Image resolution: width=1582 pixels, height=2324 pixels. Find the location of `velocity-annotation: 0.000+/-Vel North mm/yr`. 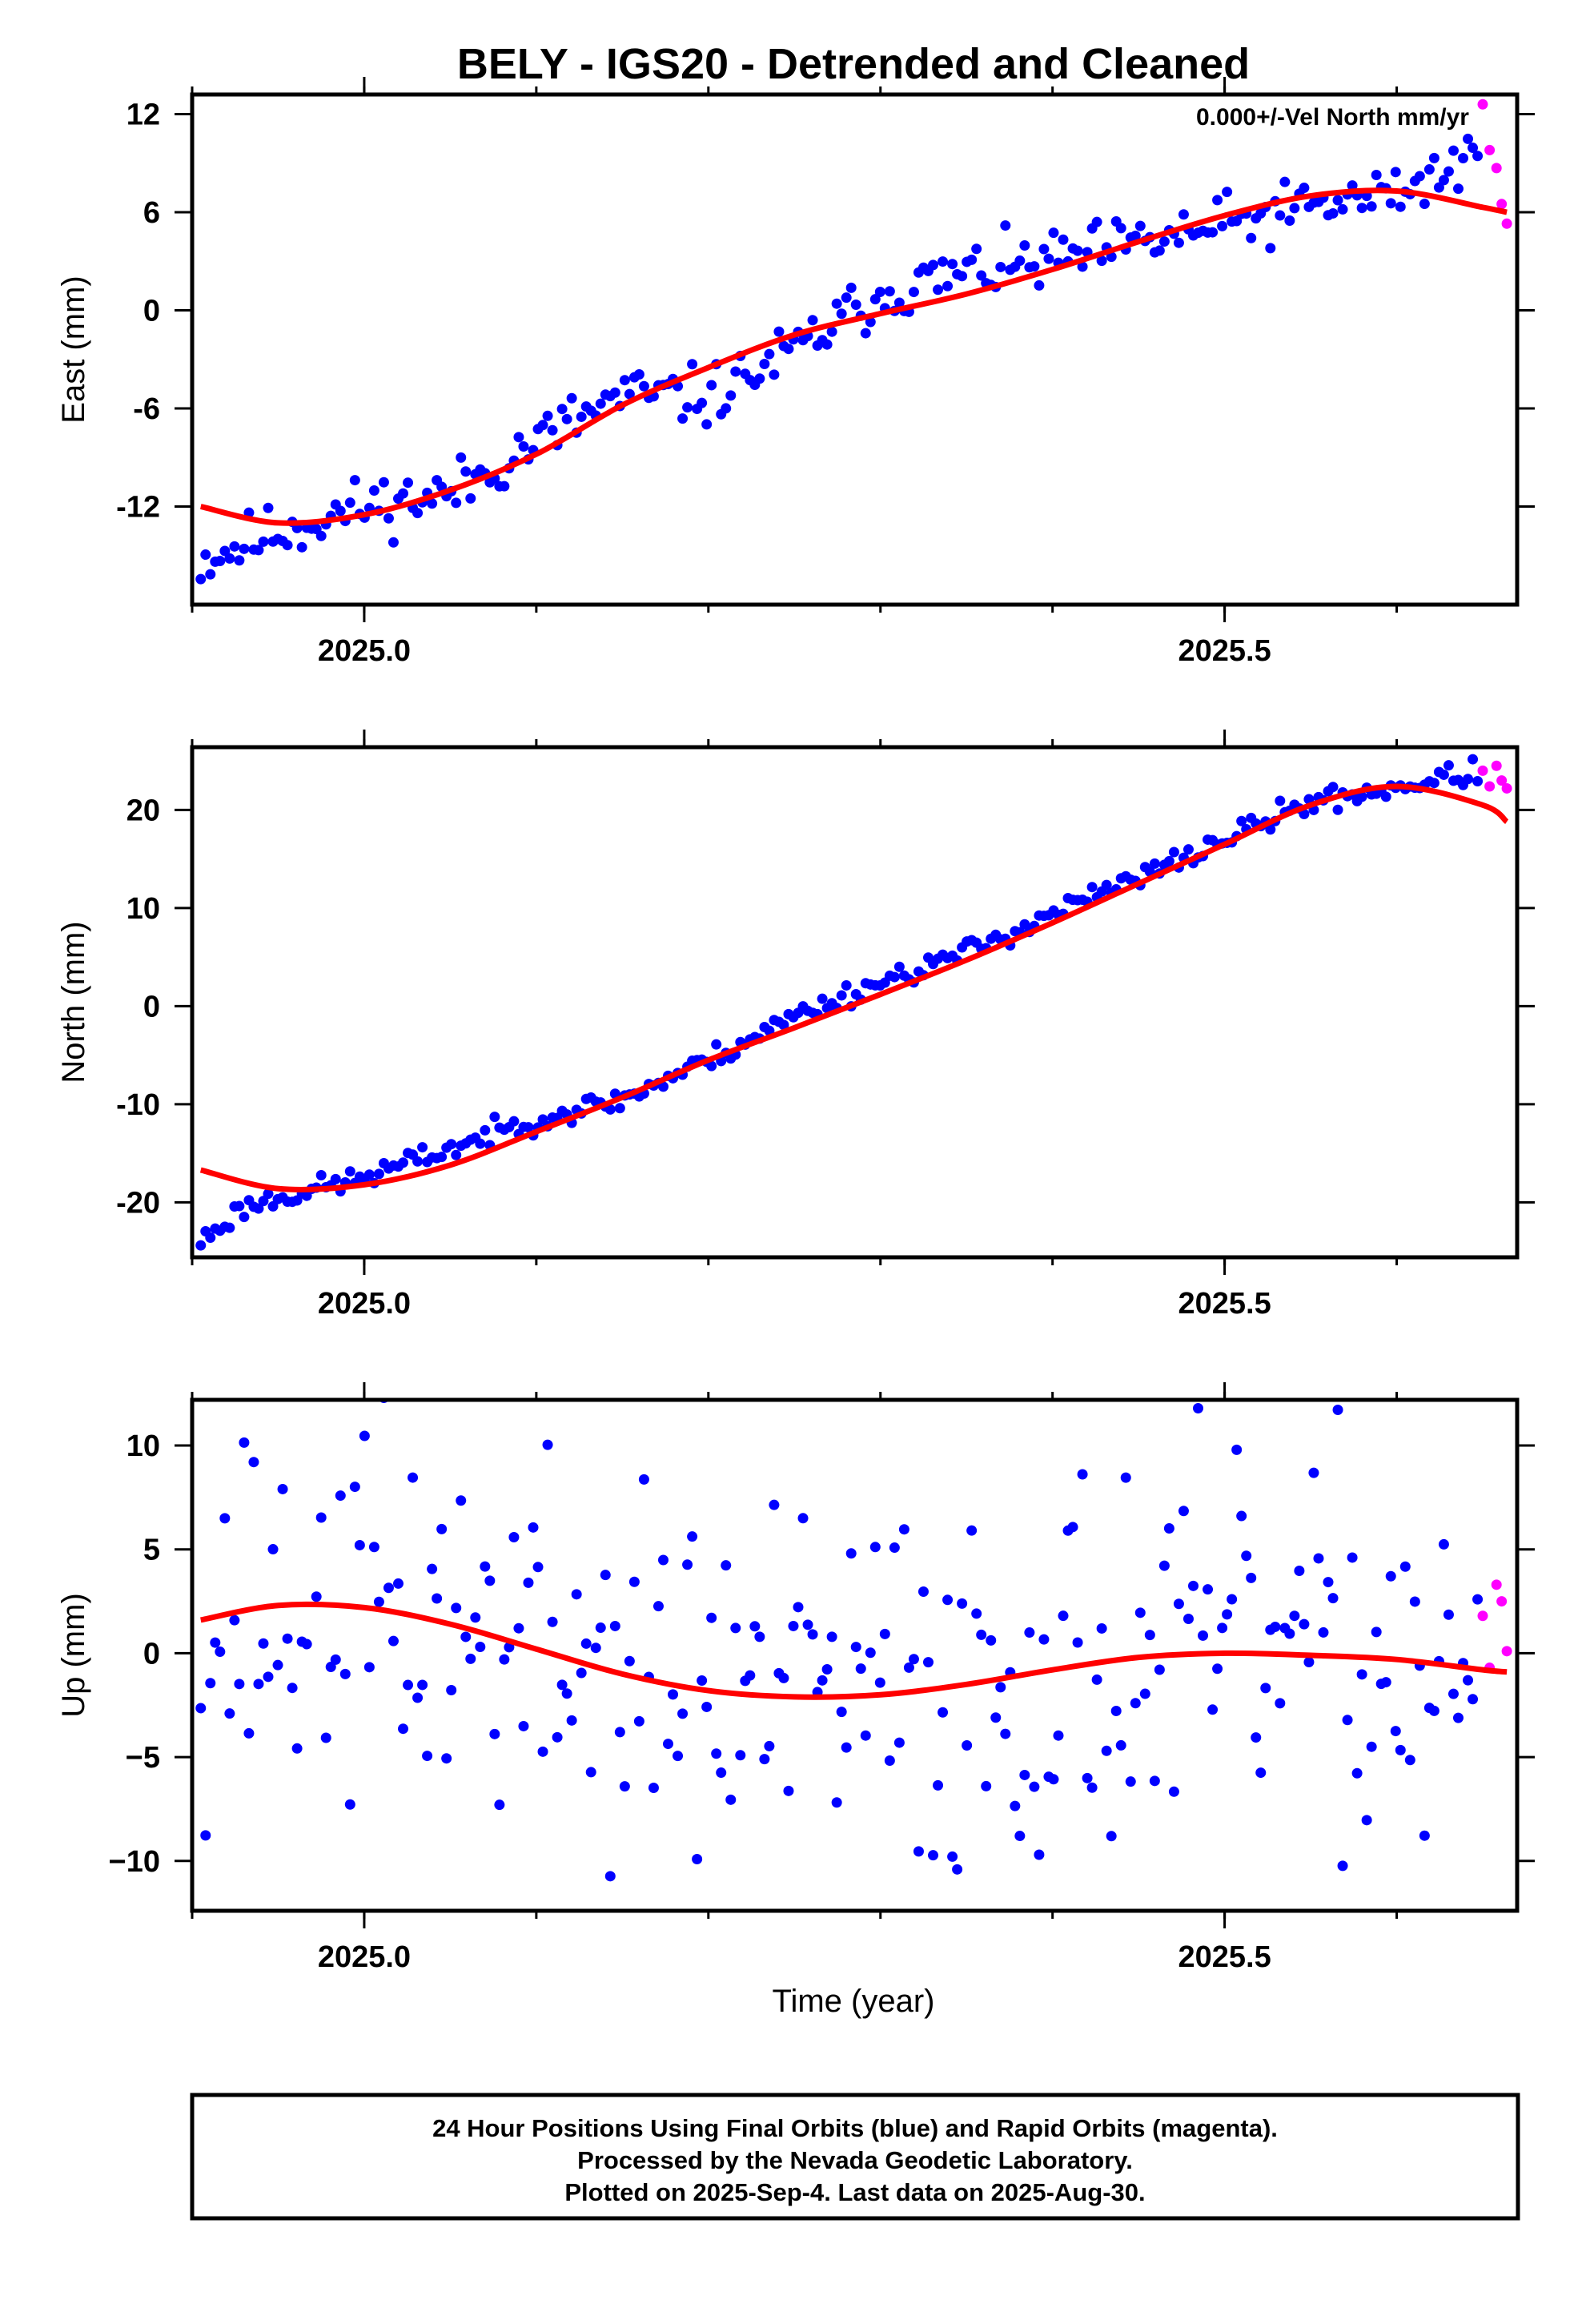

velocity-annotation: 0.000+/-Vel North mm/yr is located at coordinates (1332, 118).